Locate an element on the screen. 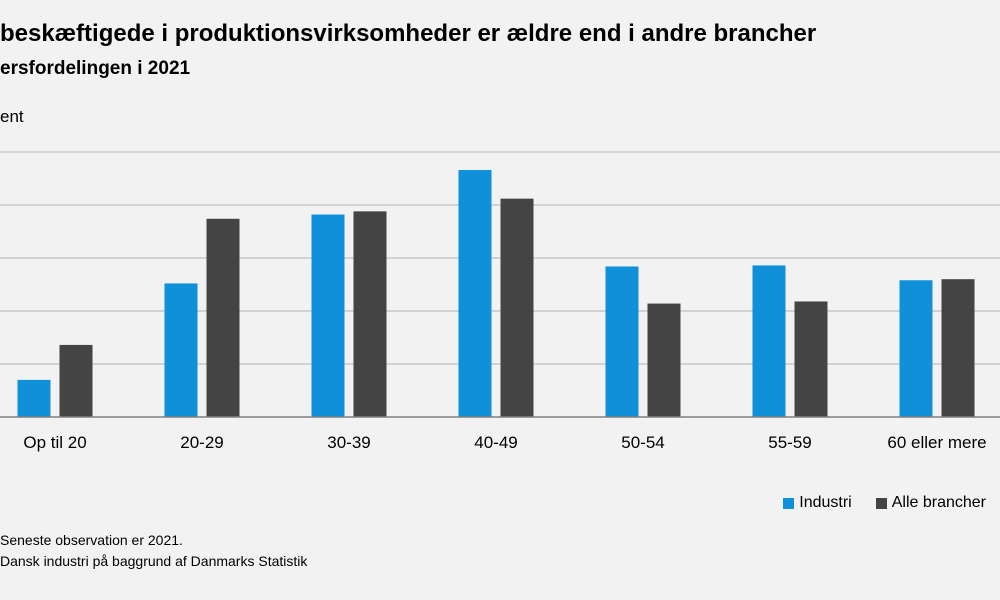  legend-swatch-alle-brancher is located at coordinates (881, 503).